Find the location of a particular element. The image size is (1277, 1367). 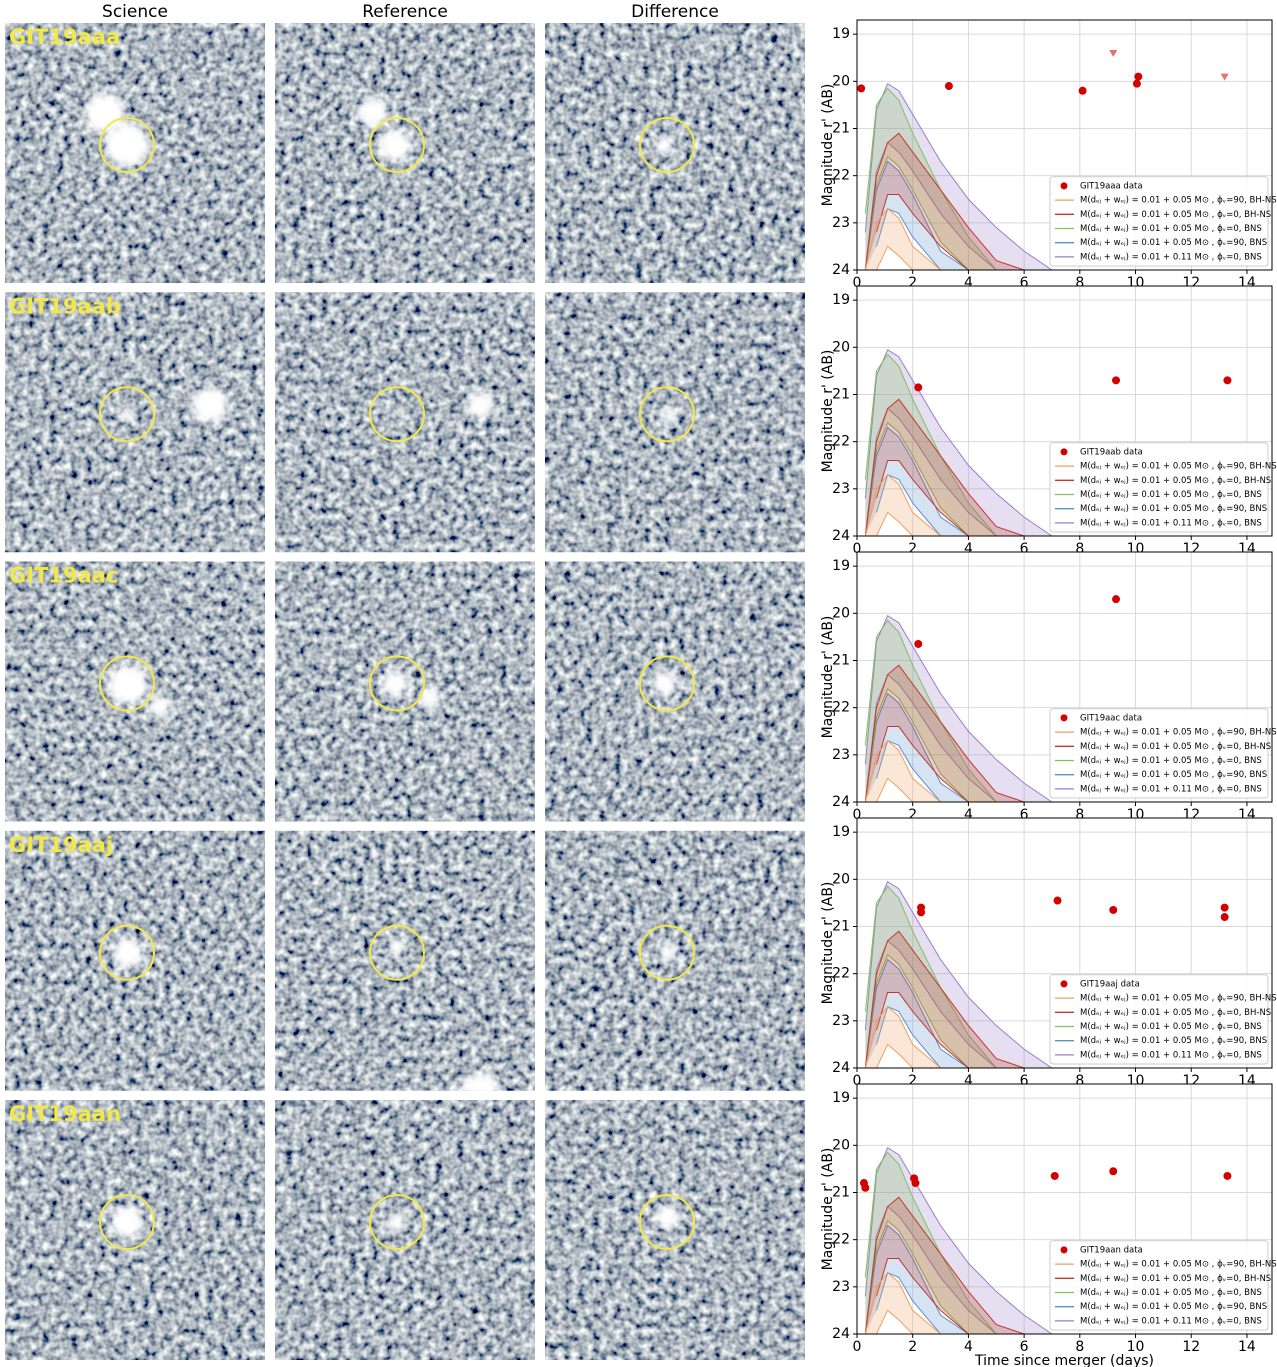

column-header: Science is located at coordinates (135, 12).